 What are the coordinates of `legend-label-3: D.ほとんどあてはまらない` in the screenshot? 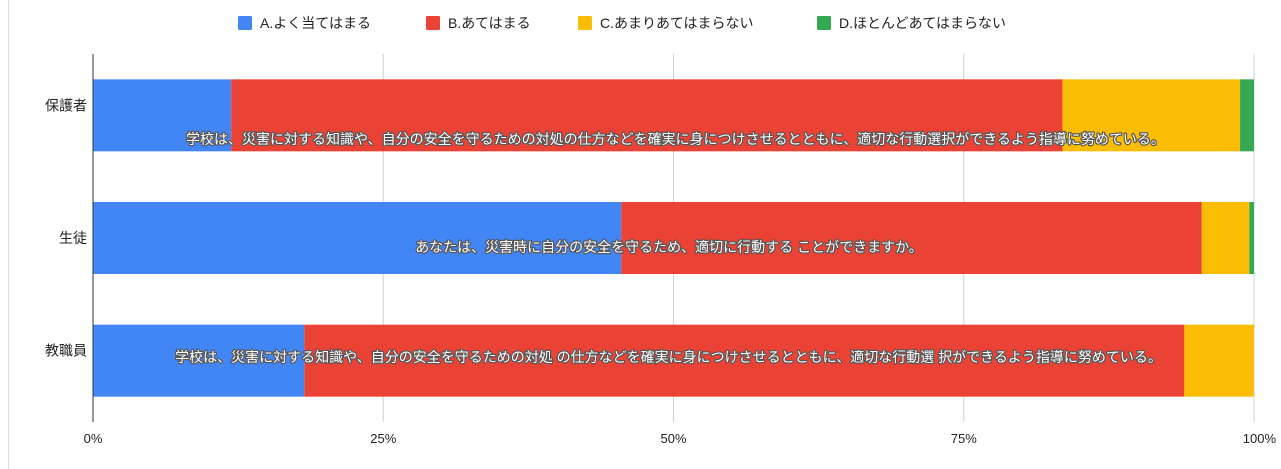 It's located at (922, 23).